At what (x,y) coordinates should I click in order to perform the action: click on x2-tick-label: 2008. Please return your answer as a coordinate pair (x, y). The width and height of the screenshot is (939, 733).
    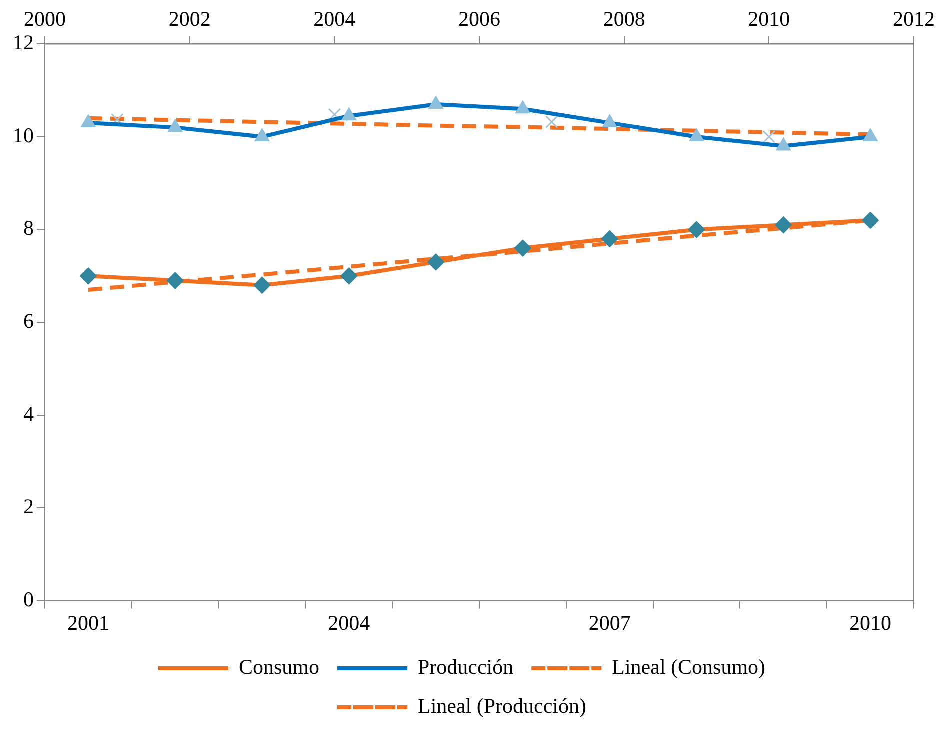
    Looking at the image, I should click on (624, 19).